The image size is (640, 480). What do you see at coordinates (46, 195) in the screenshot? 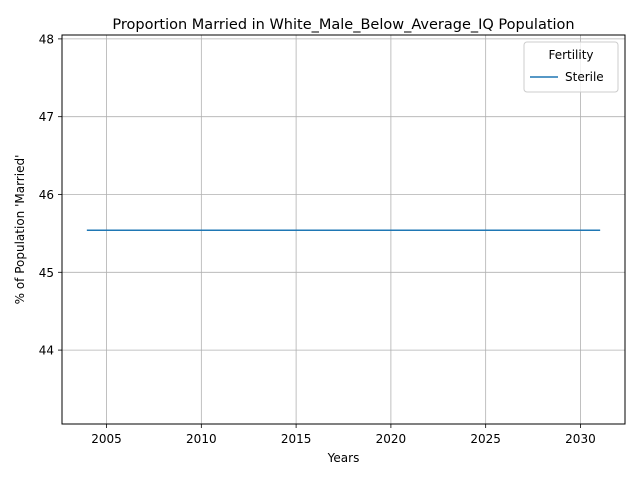
I see `y-tick-label: 46` at bounding box center [46, 195].